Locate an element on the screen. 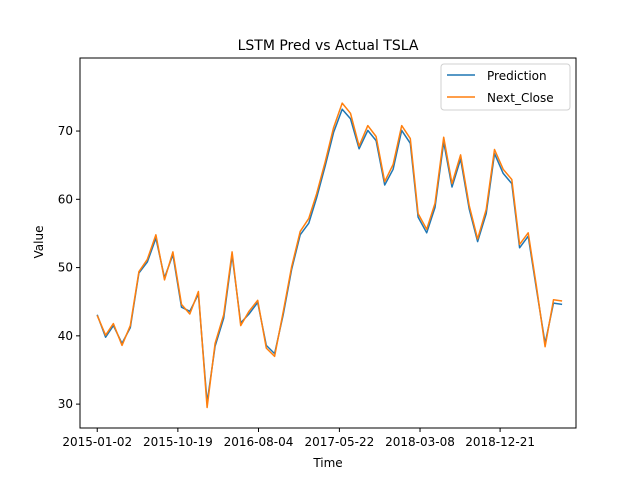 The width and height of the screenshot is (640, 480). y-tick-label: 30 is located at coordinates (65, 404).